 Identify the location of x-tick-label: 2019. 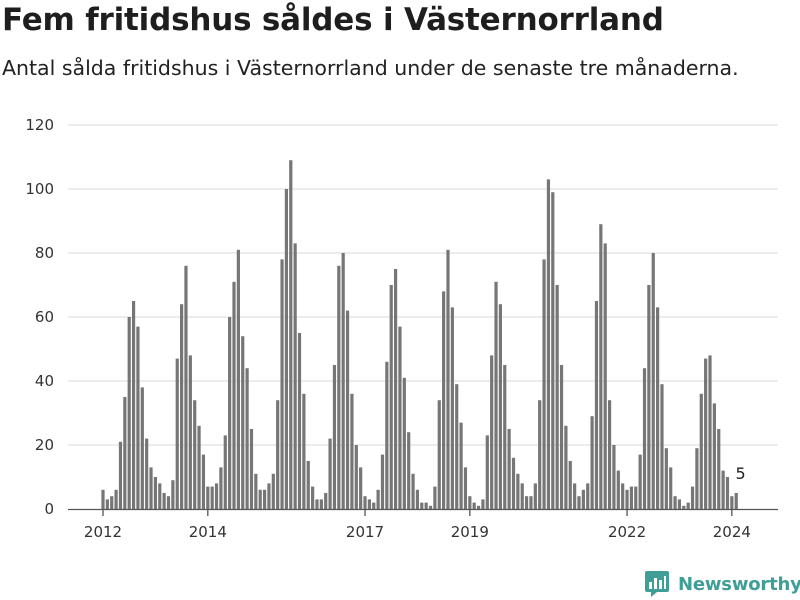
(470, 532).